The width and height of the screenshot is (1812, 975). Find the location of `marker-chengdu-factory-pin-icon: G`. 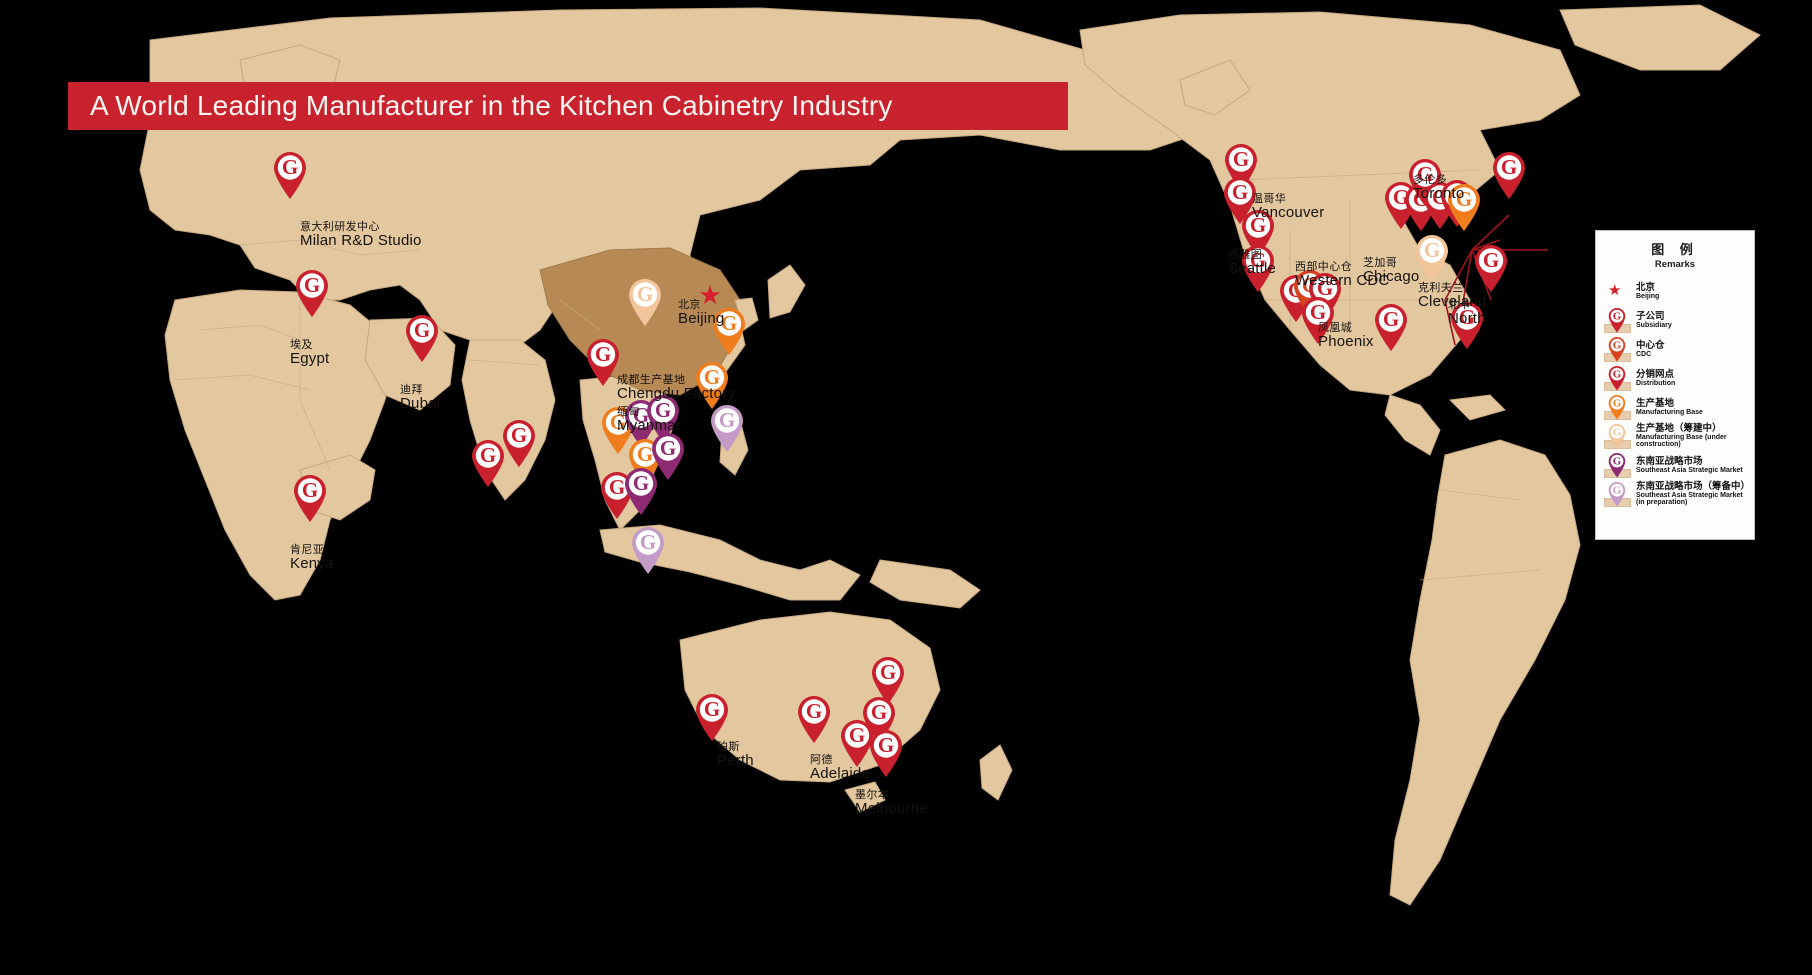

marker-chengdu-factory-pin-icon: G is located at coordinates (645, 302).